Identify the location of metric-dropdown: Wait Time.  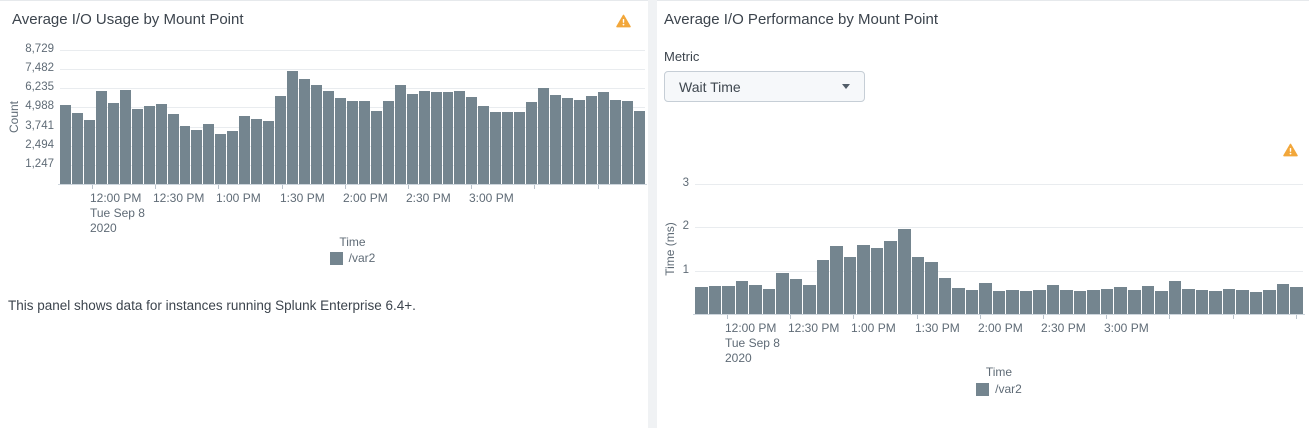
(764, 86).